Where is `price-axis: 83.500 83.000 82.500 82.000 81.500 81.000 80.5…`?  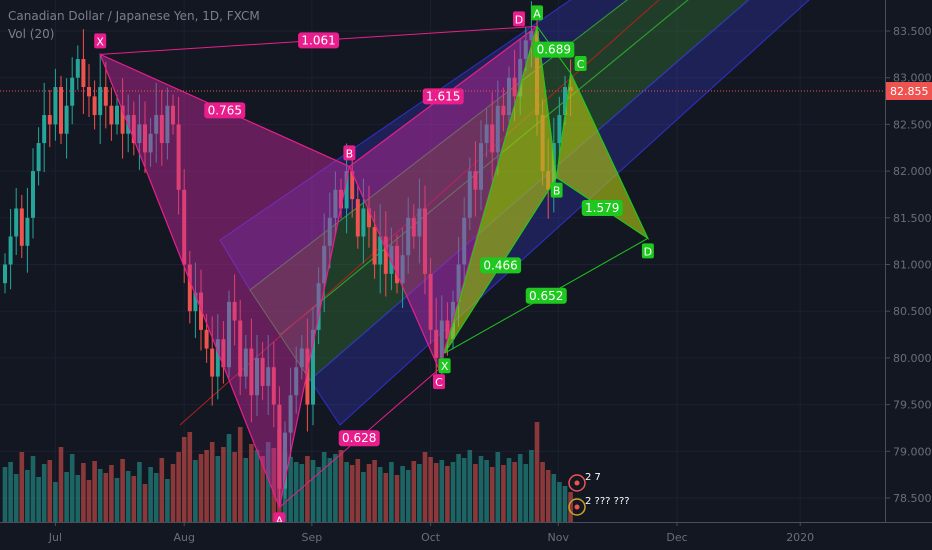 price-axis: 83.500 83.000 82.500 82.000 81.500 81.000 80.5… is located at coordinates (909, 265).